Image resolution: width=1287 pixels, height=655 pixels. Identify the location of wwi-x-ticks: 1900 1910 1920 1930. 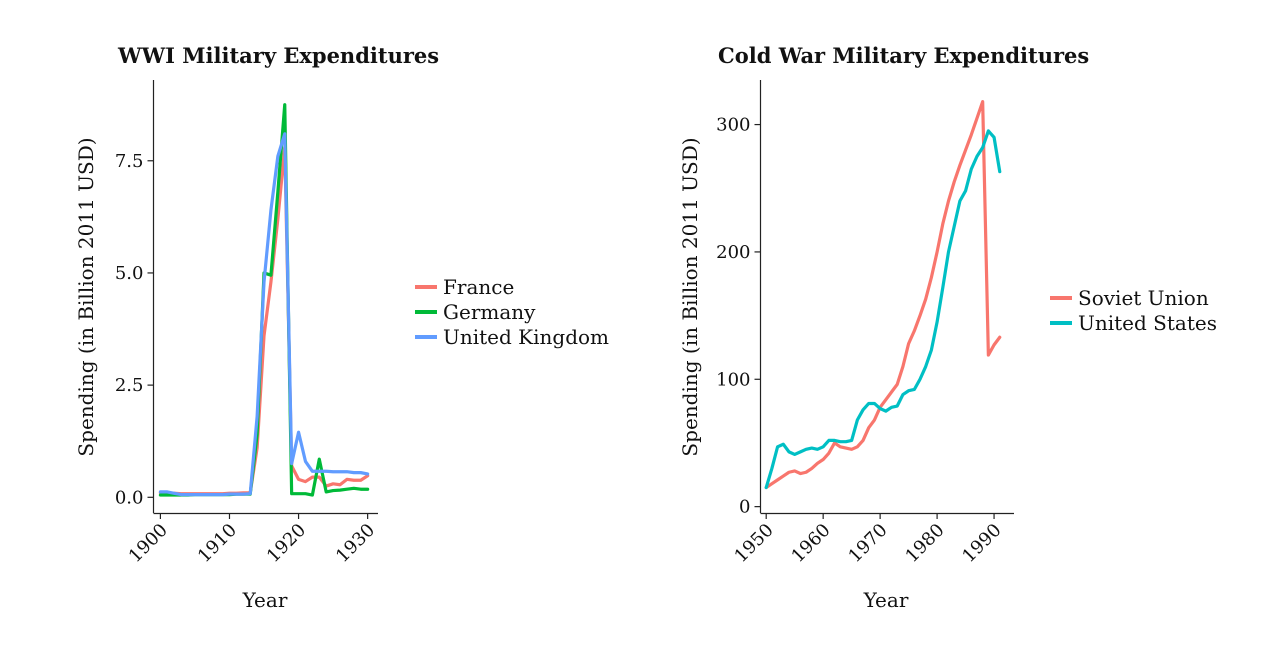
(252, 540).